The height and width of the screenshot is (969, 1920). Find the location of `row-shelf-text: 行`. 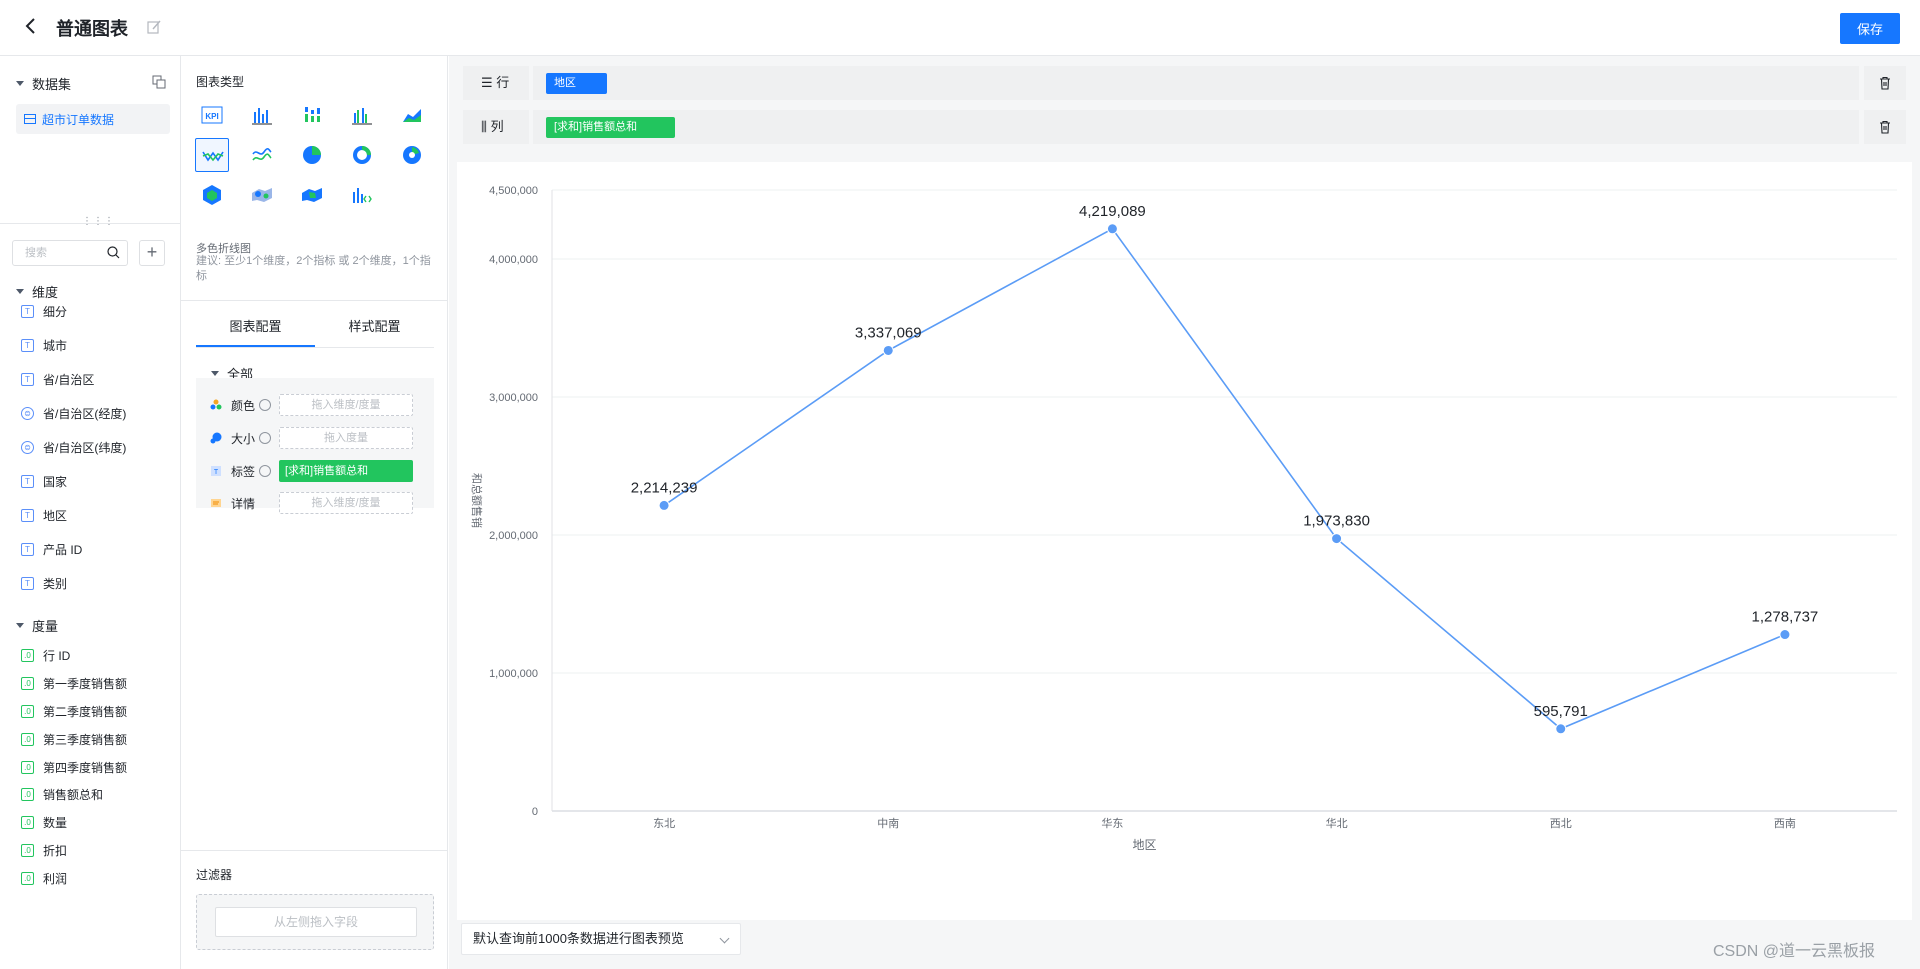

row-shelf-text: 行 is located at coordinates (503, 82).